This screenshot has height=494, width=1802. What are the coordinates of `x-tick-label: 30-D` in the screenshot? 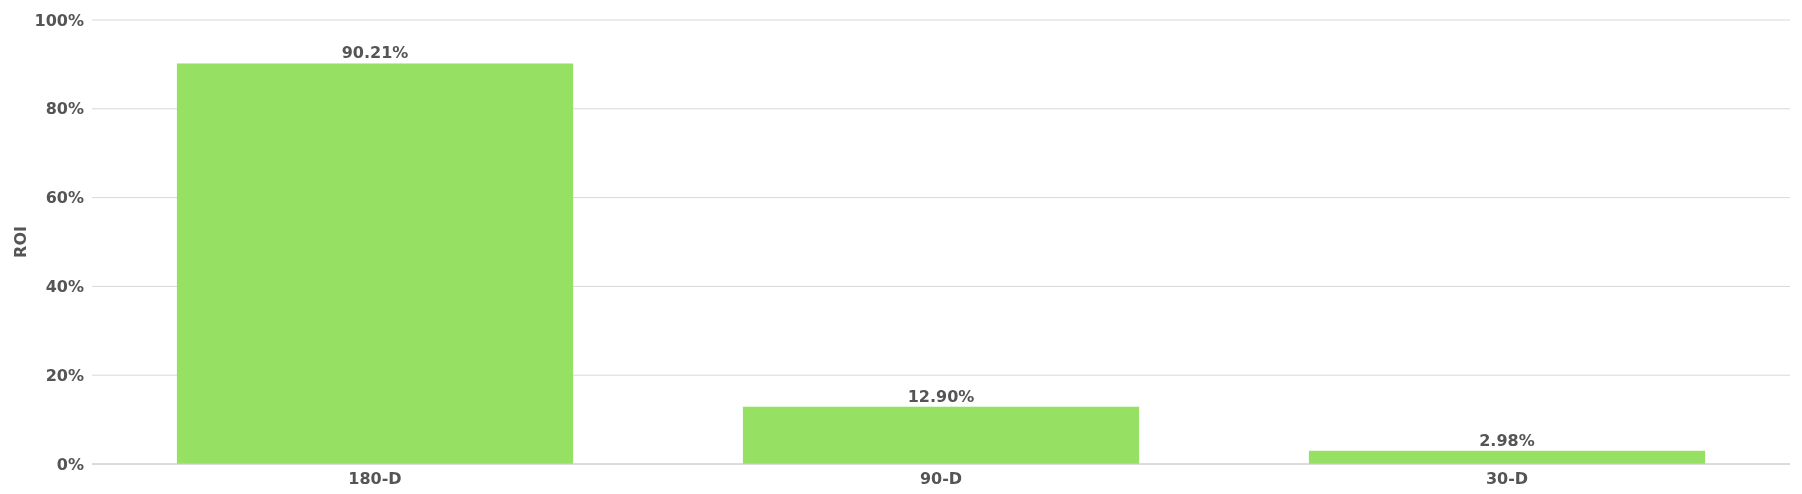 It's located at (1507, 478).